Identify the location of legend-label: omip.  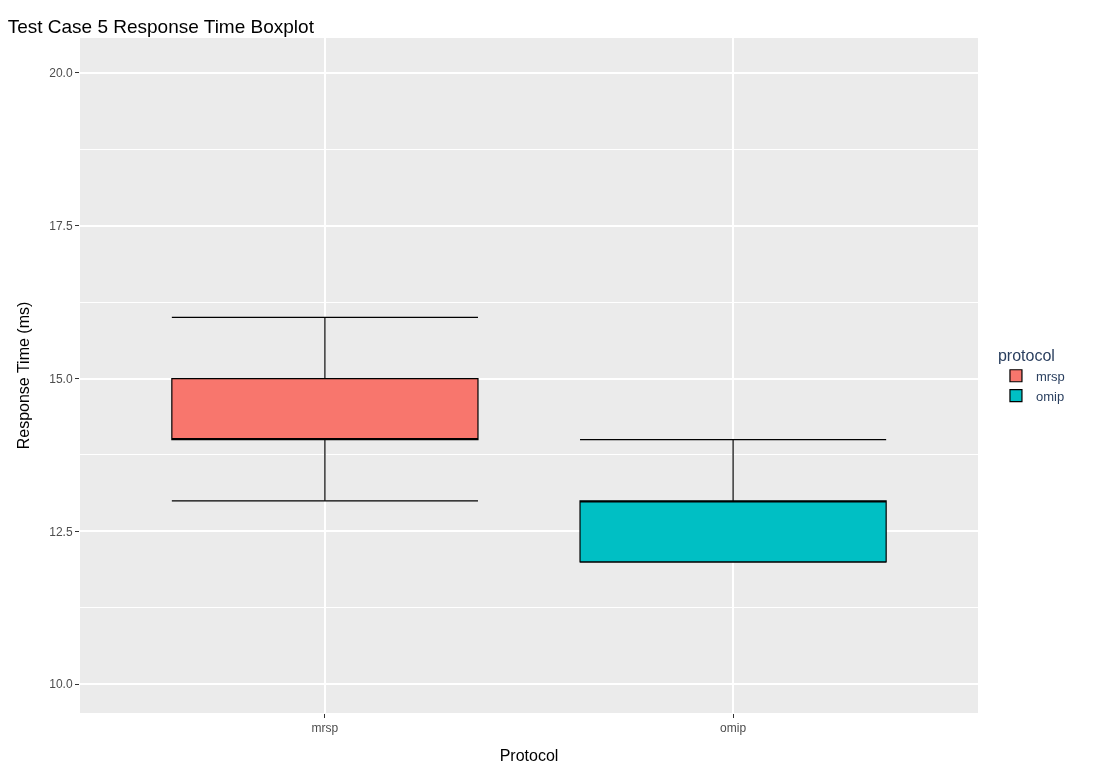
(1050, 396).